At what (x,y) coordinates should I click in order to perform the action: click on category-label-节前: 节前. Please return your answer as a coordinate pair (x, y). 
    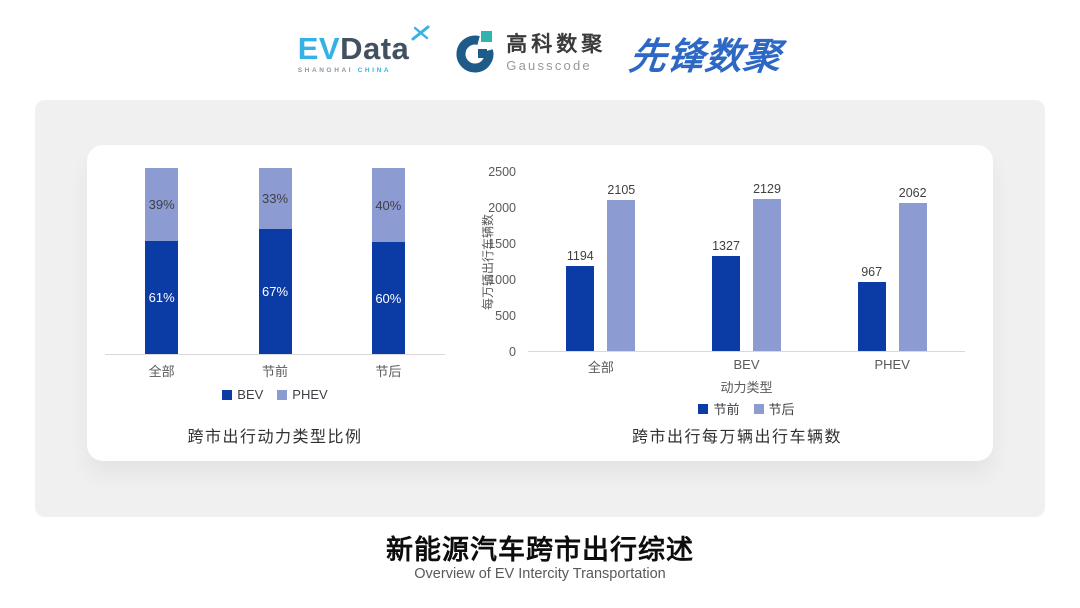
    Looking at the image, I should click on (274, 371).